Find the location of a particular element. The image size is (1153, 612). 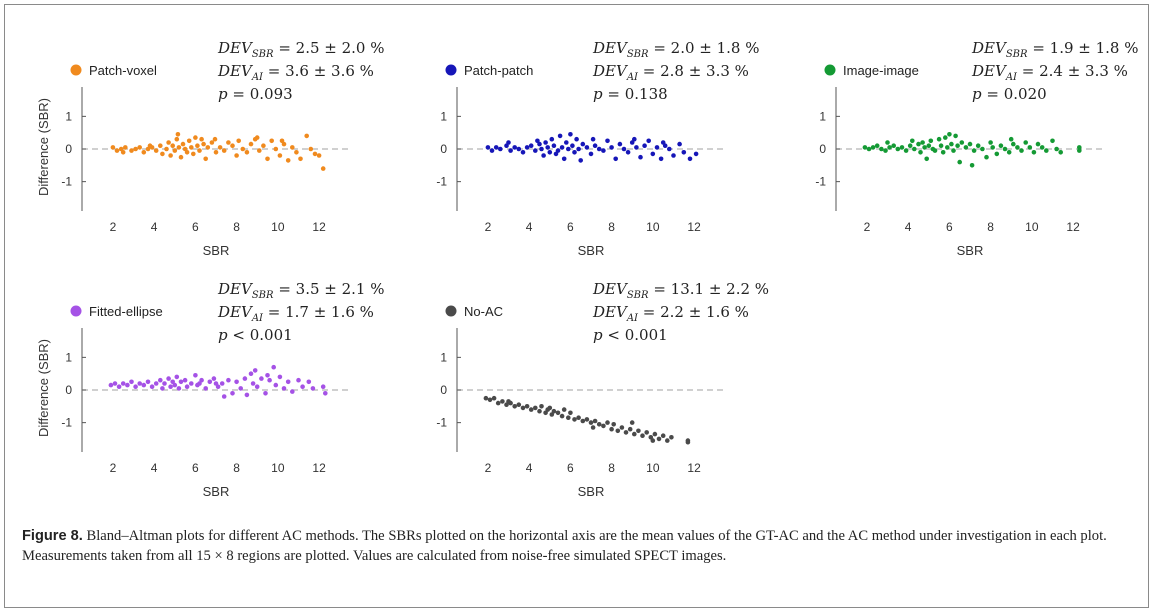

x-tick-label: 2 is located at coordinates (113, 468).